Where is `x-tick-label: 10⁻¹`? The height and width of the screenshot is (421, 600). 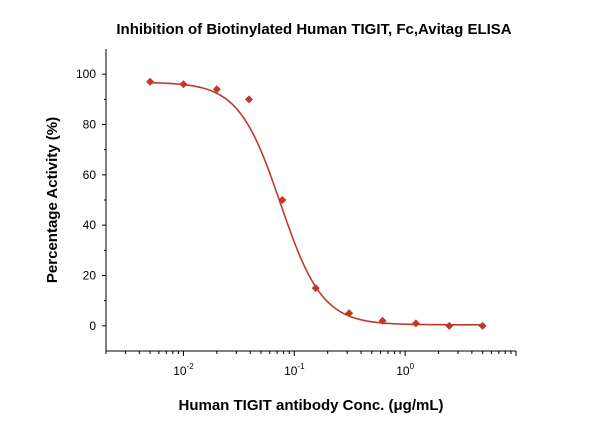 x-tick-label: 10⁻¹ is located at coordinates (294, 370).